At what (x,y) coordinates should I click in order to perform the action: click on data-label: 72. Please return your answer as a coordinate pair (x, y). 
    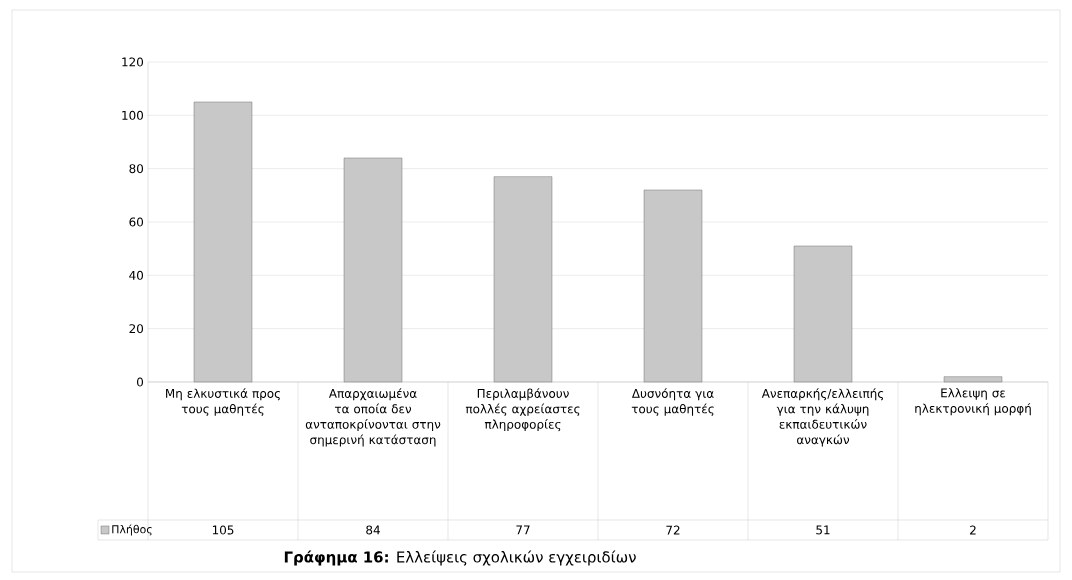
    Looking at the image, I should click on (673, 530).